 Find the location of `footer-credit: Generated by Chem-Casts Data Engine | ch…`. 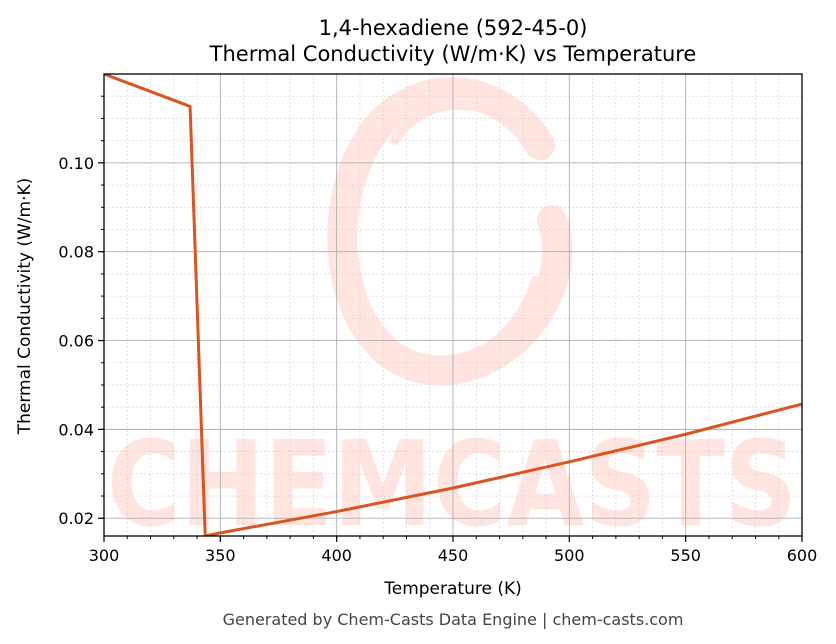

footer-credit: Generated by Chem-Casts Data Engine | ch… is located at coordinates (453, 619).